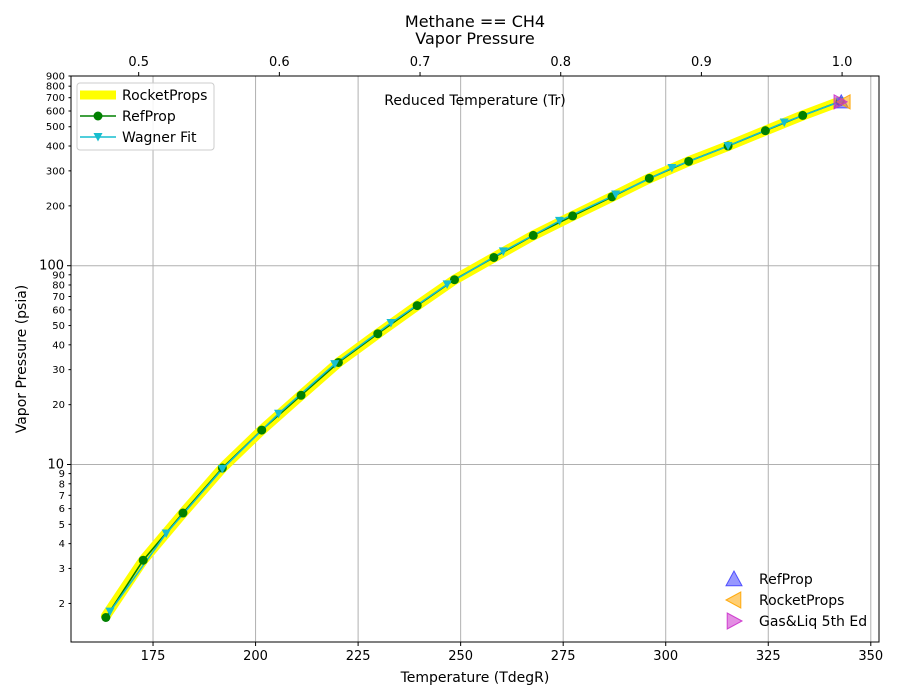 The height and width of the screenshot is (700, 900). Describe the element at coordinates (62, 484) in the screenshot. I see `y-minor-tick-label: 8` at that location.